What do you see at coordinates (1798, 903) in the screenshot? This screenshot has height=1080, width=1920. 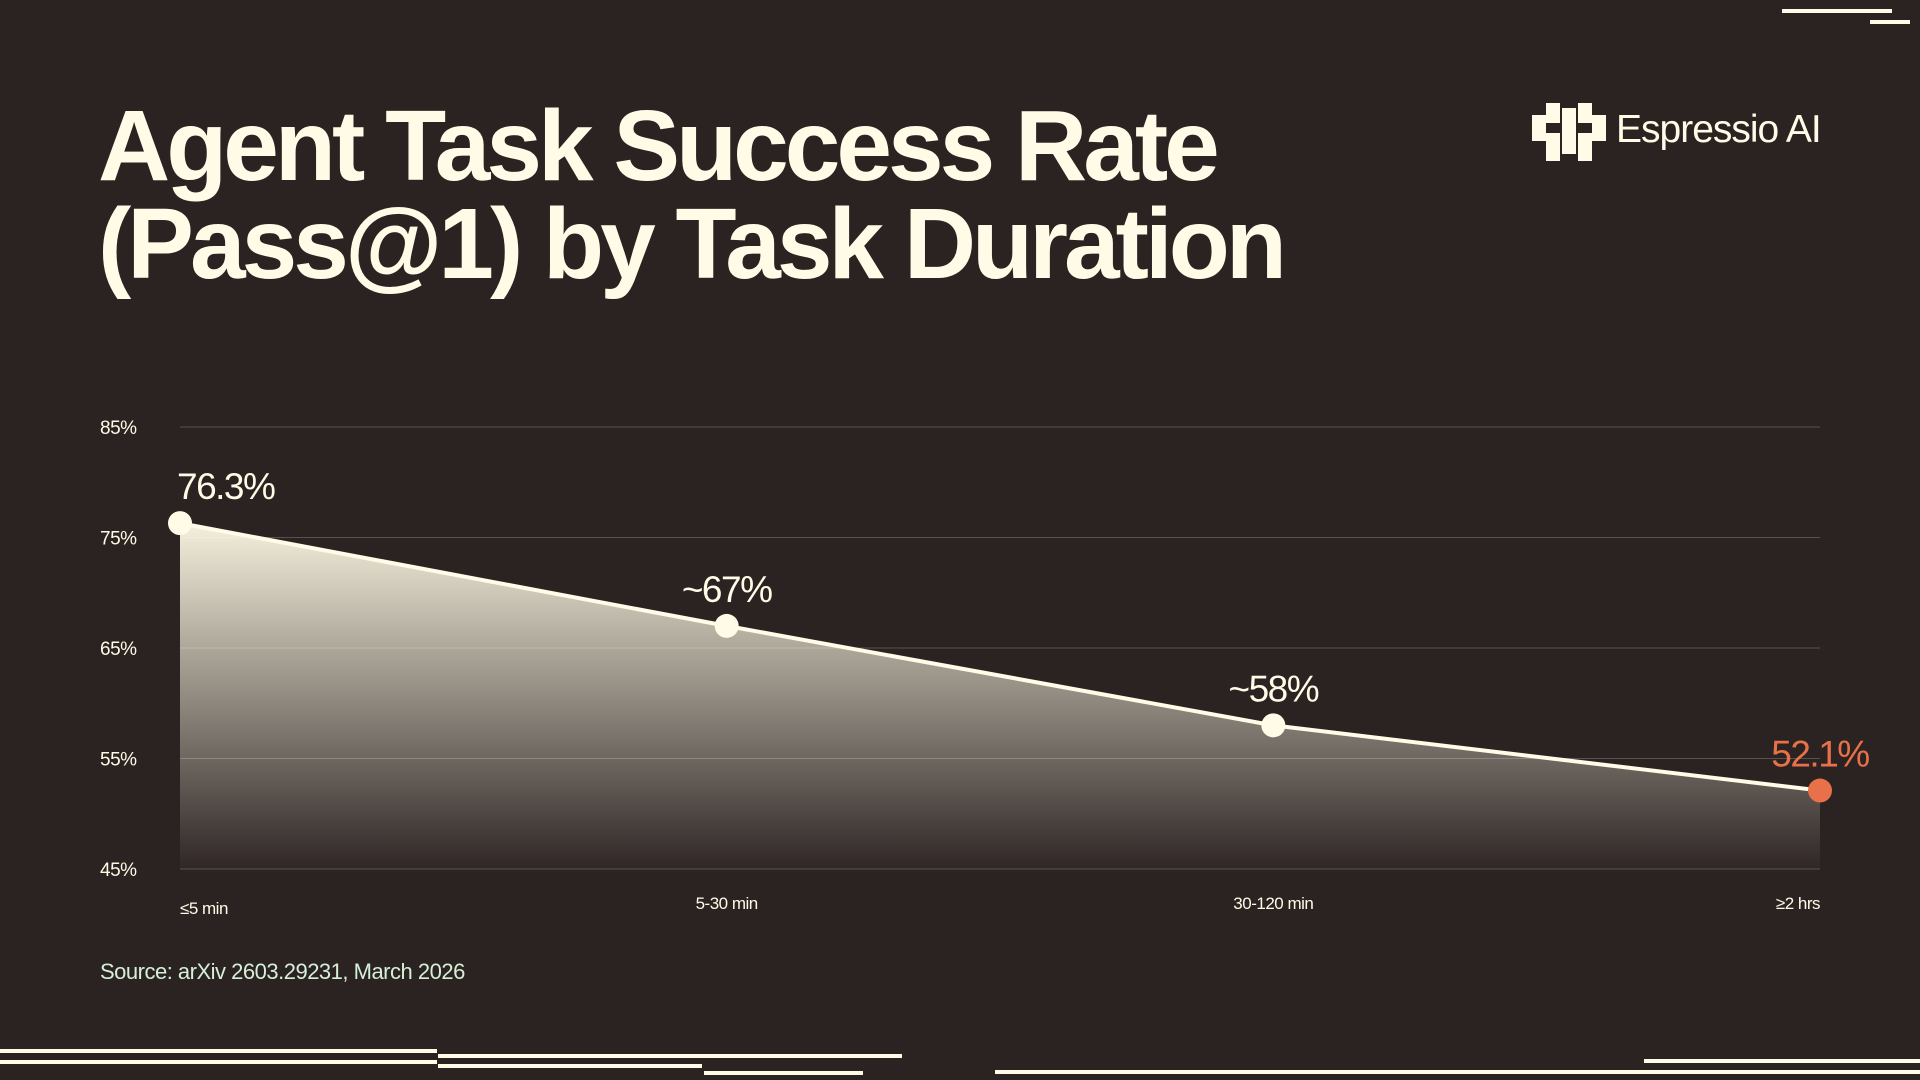 I see `x-tick-label: ≥2 hrs` at bounding box center [1798, 903].